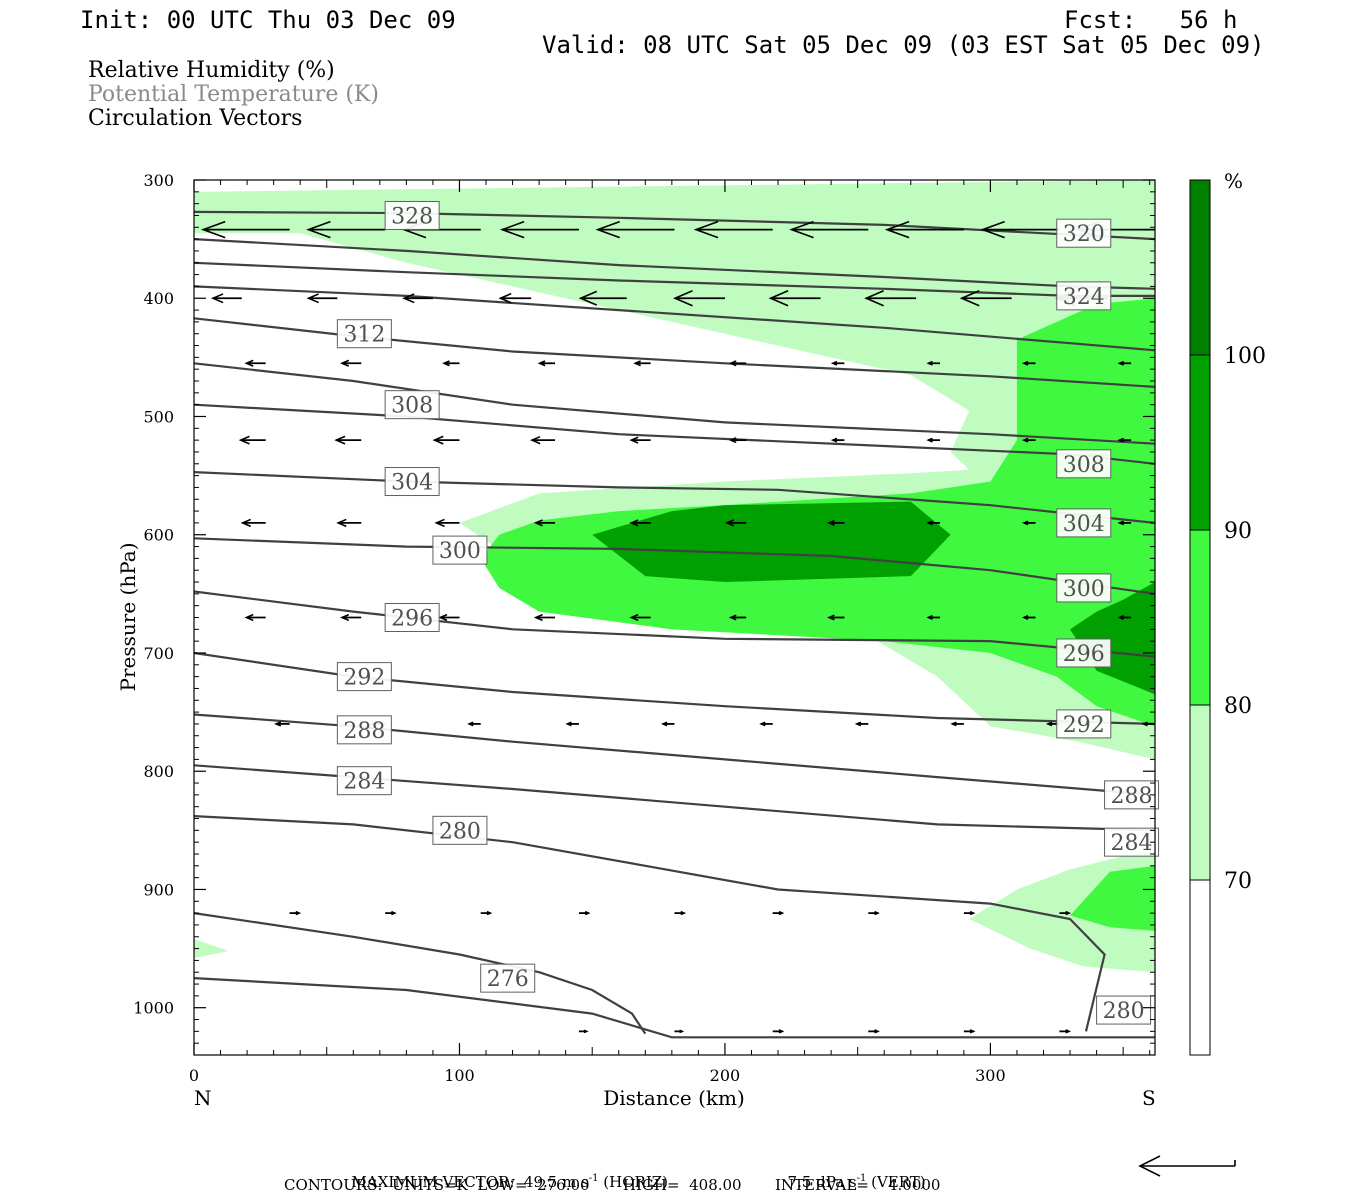 This screenshot has width=1350, height=1200. Describe the element at coordinates (412, 216) in the screenshot. I see `contour-label-328: 328` at that location.